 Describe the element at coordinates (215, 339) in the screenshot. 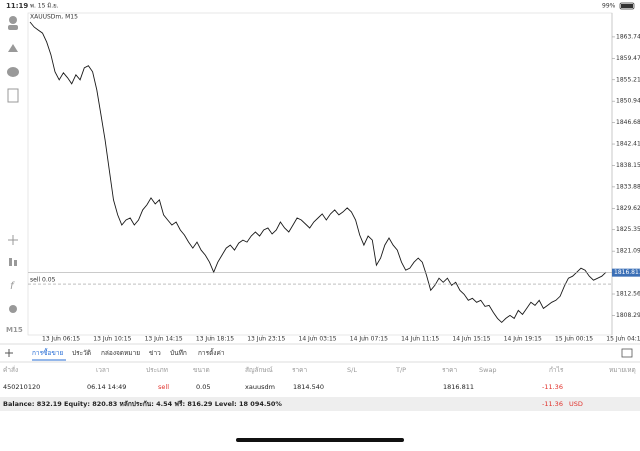

I see `x-tick-label: 13 Jun 18:15` at that location.